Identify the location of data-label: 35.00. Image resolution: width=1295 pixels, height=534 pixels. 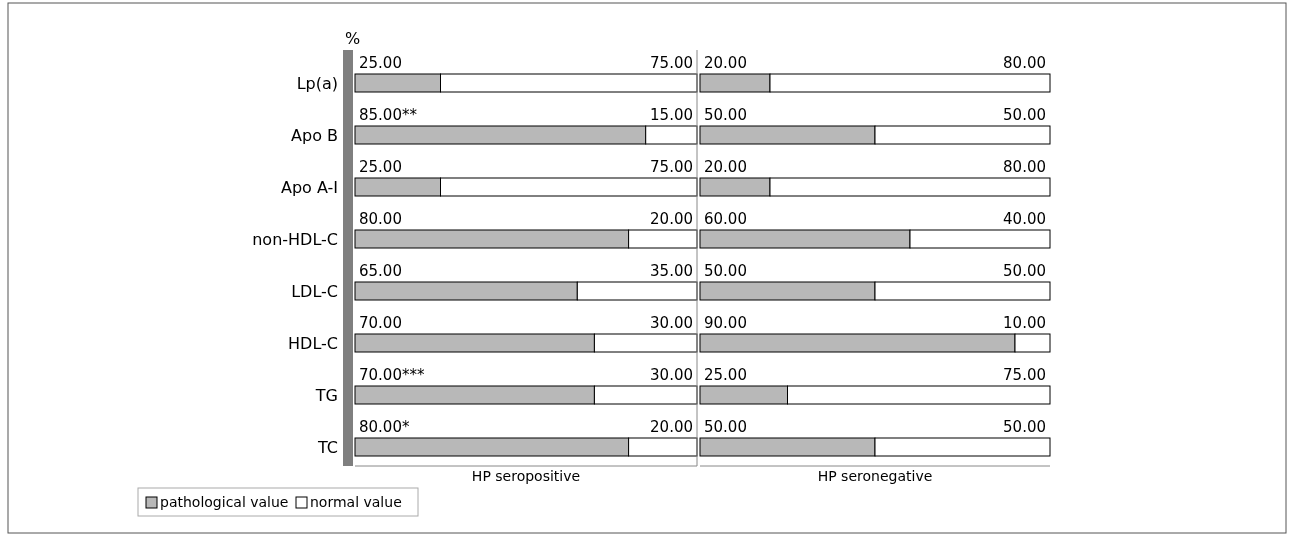
(671, 271).